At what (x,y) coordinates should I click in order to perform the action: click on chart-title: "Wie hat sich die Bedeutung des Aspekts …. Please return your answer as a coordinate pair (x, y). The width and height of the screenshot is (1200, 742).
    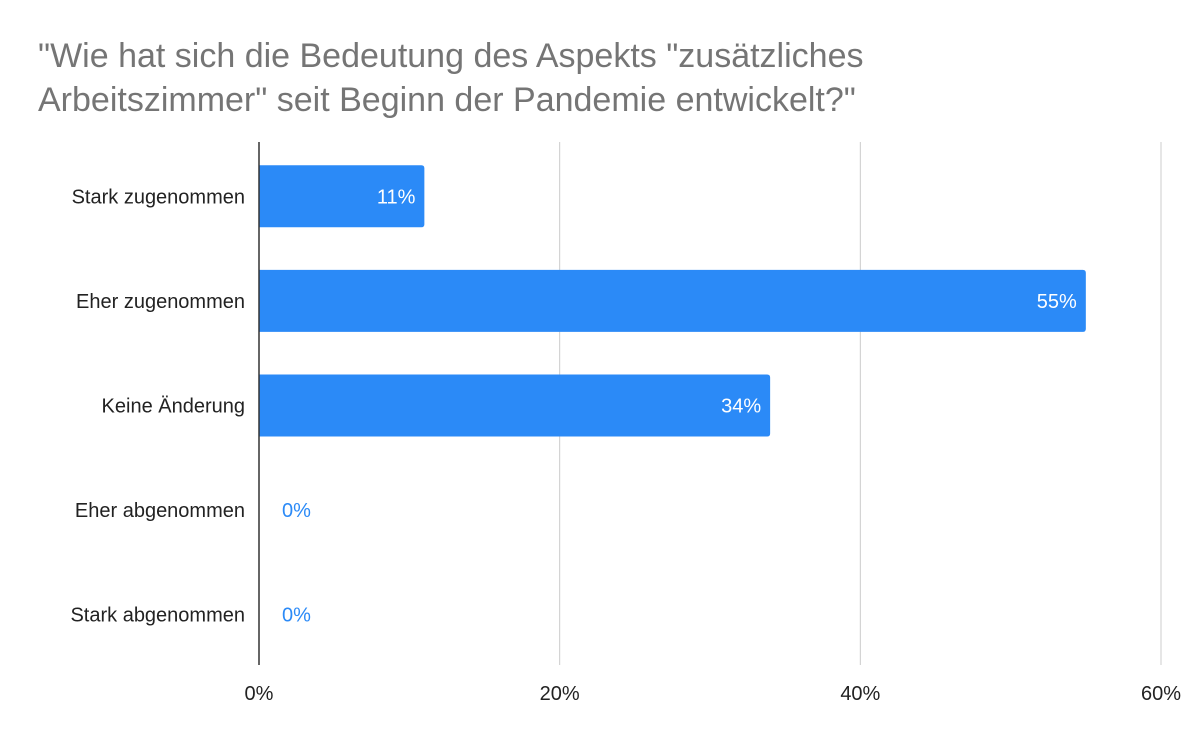
    Looking at the image, I should click on (450, 78).